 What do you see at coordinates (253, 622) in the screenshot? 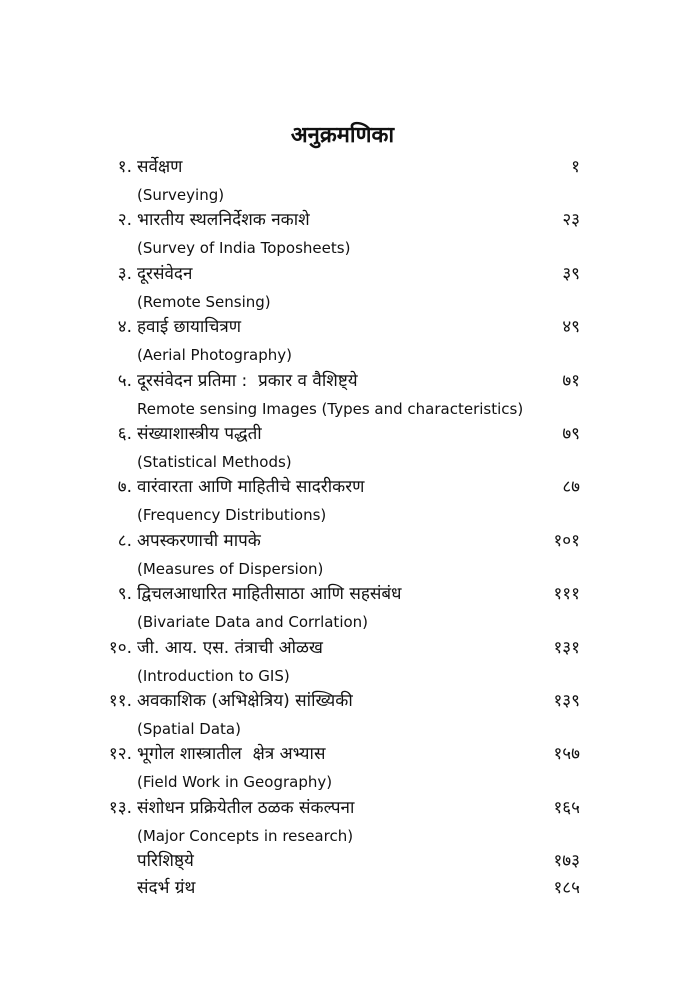
I see `entry-subtitle: (Bivariate Data and Corrlation)` at bounding box center [253, 622].